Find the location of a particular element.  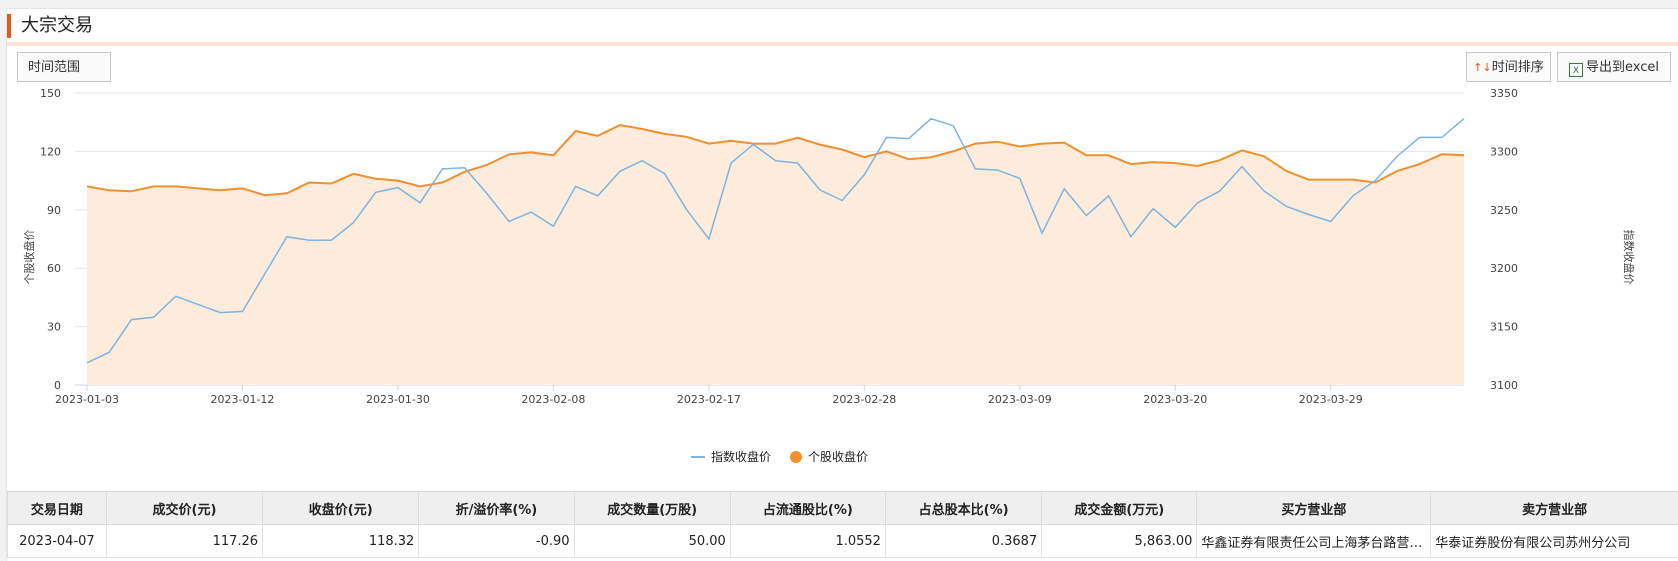

table-cell: 50.00 is located at coordinates (652, 541).